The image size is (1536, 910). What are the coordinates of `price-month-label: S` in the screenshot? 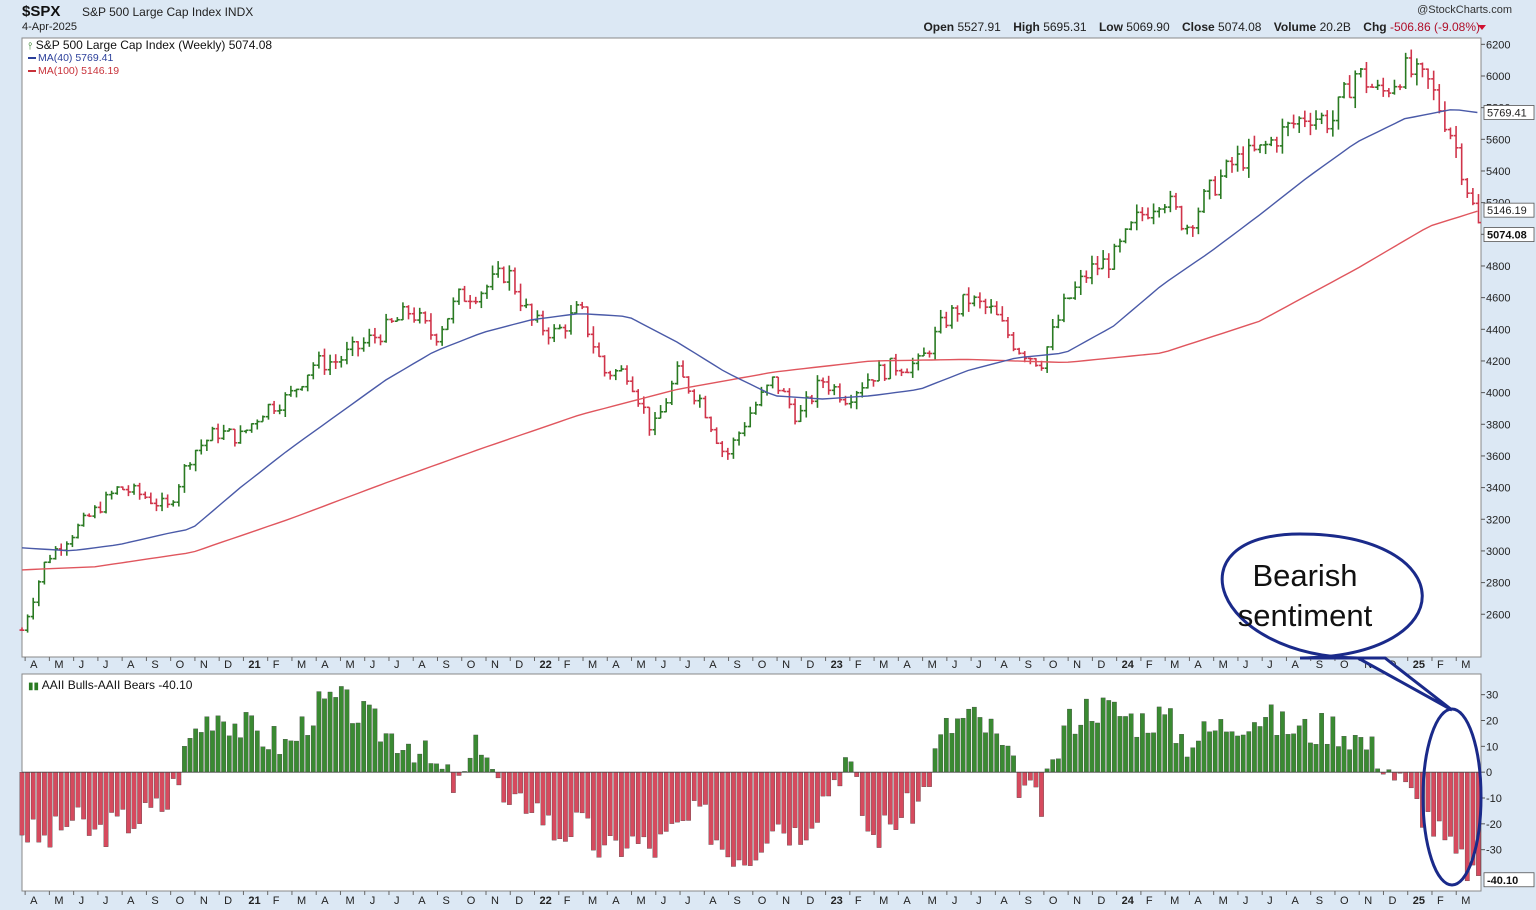 It's located at (1028, 665).